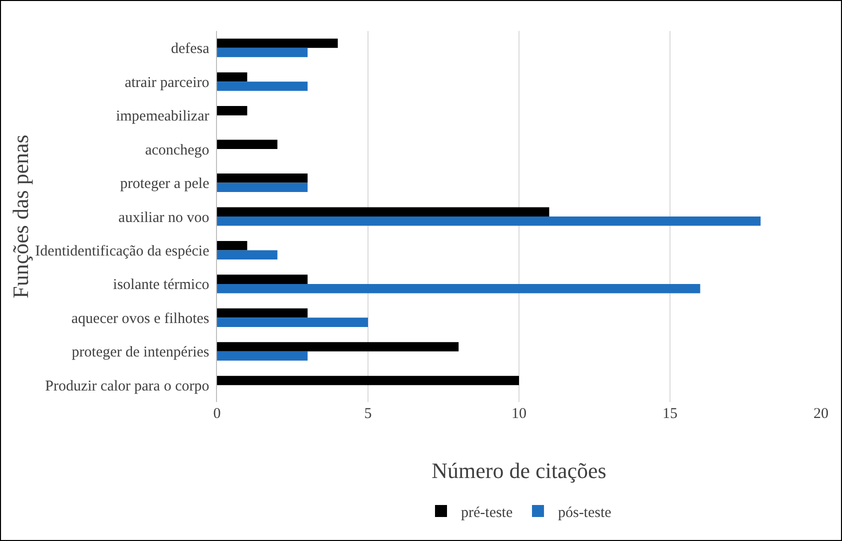 This screenshot has height=541, width=842. Describe the element at coordinates (821, 414) in the screenshot. I see `x-tick-label: 20` at that location.